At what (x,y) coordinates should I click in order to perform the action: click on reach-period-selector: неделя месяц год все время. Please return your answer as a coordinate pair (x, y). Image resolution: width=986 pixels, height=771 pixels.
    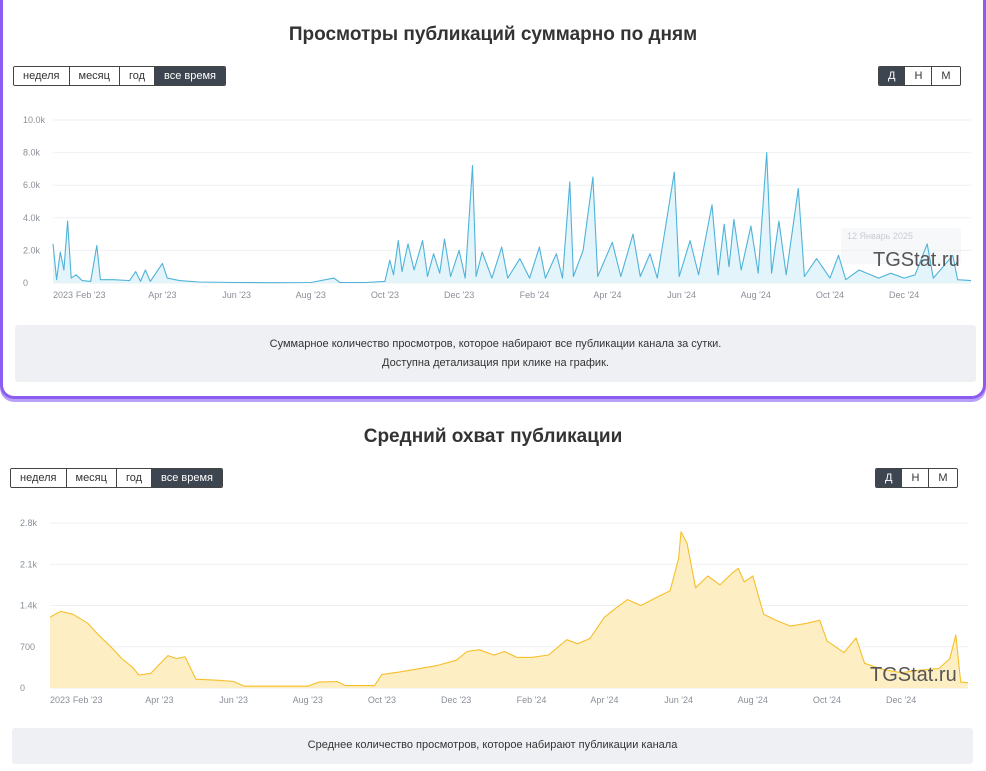
    Looking at the image, I should click on (117, 478).